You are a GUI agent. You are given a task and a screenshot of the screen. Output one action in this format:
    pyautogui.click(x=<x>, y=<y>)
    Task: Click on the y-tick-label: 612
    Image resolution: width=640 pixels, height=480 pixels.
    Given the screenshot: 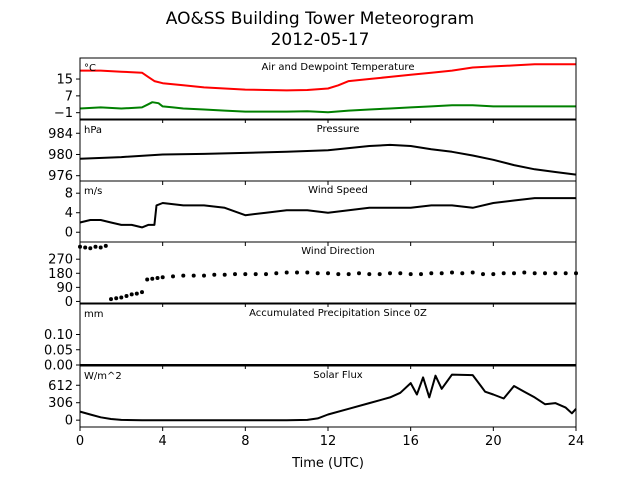 What is the action you would take?
    pyautogui.click(x=60, y=386)
    